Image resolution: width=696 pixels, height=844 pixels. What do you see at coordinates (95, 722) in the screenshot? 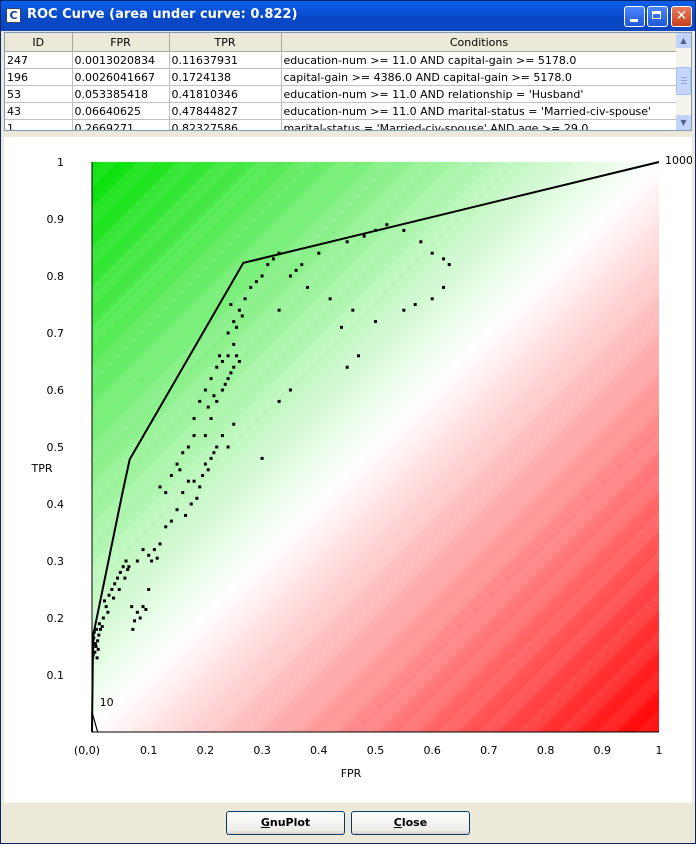
I see `roc-hull-tail` at bounding box center [95, 722].